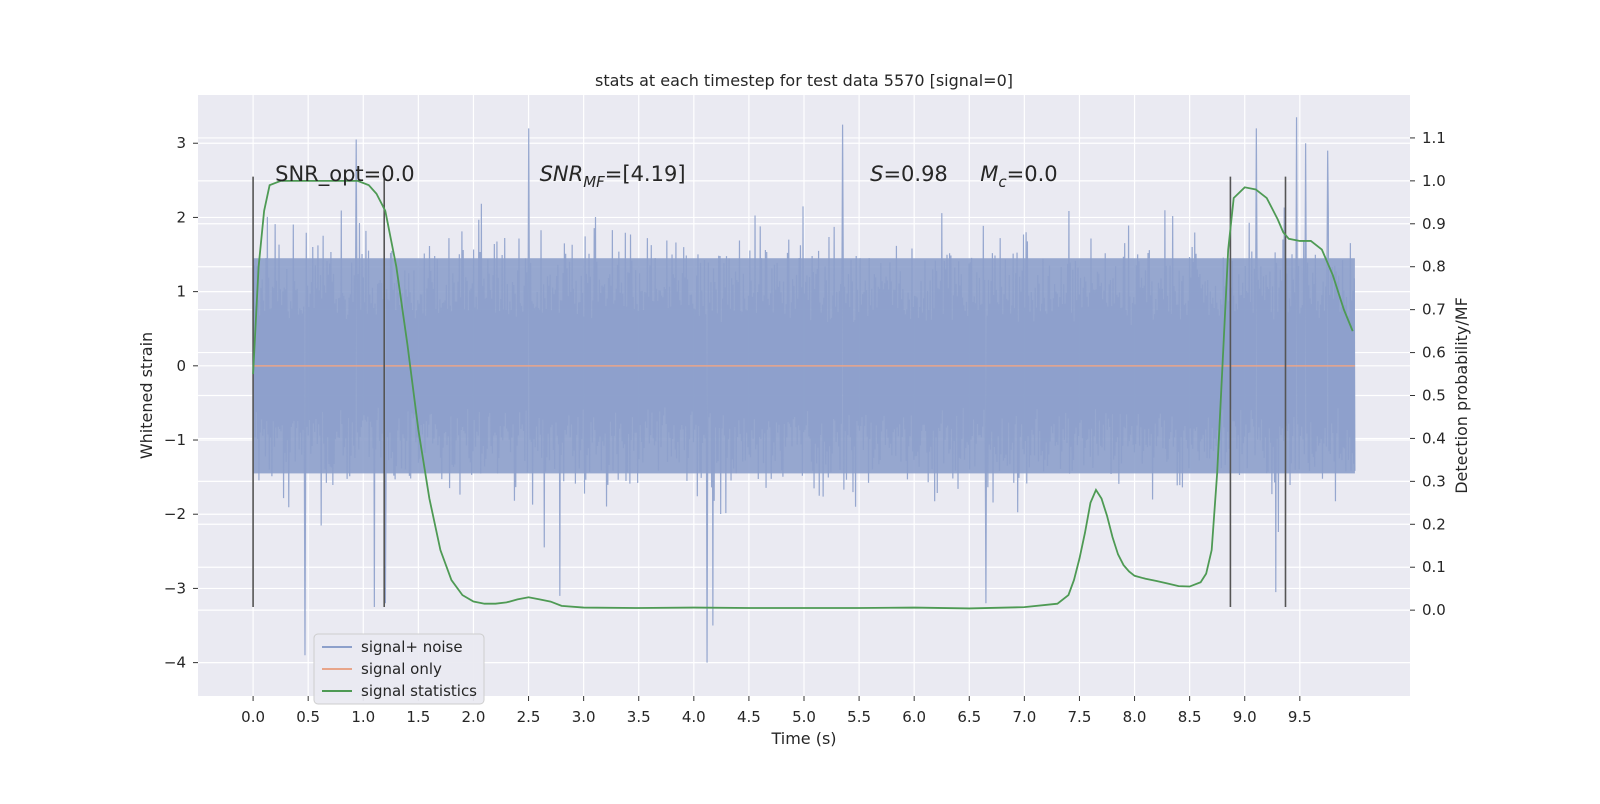 This screenshot has width=1600, height=804. I want to click on x-tick-label: 5.0, so click(804, 717).